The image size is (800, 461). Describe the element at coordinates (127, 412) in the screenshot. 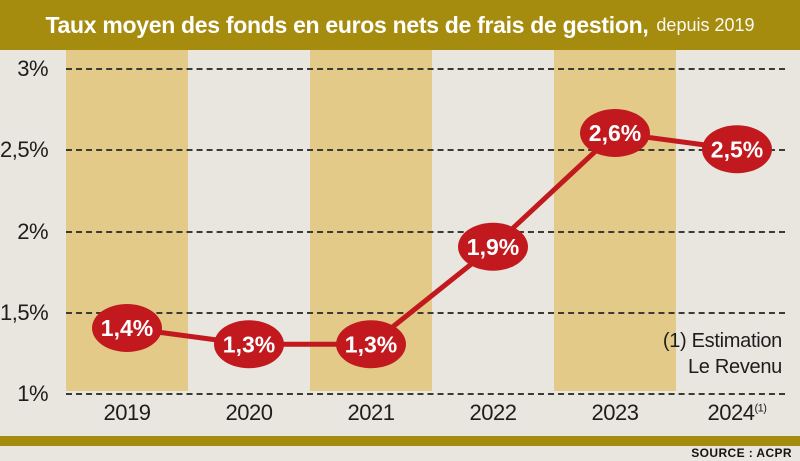

I see `x-tick-label: 2019` at that location.